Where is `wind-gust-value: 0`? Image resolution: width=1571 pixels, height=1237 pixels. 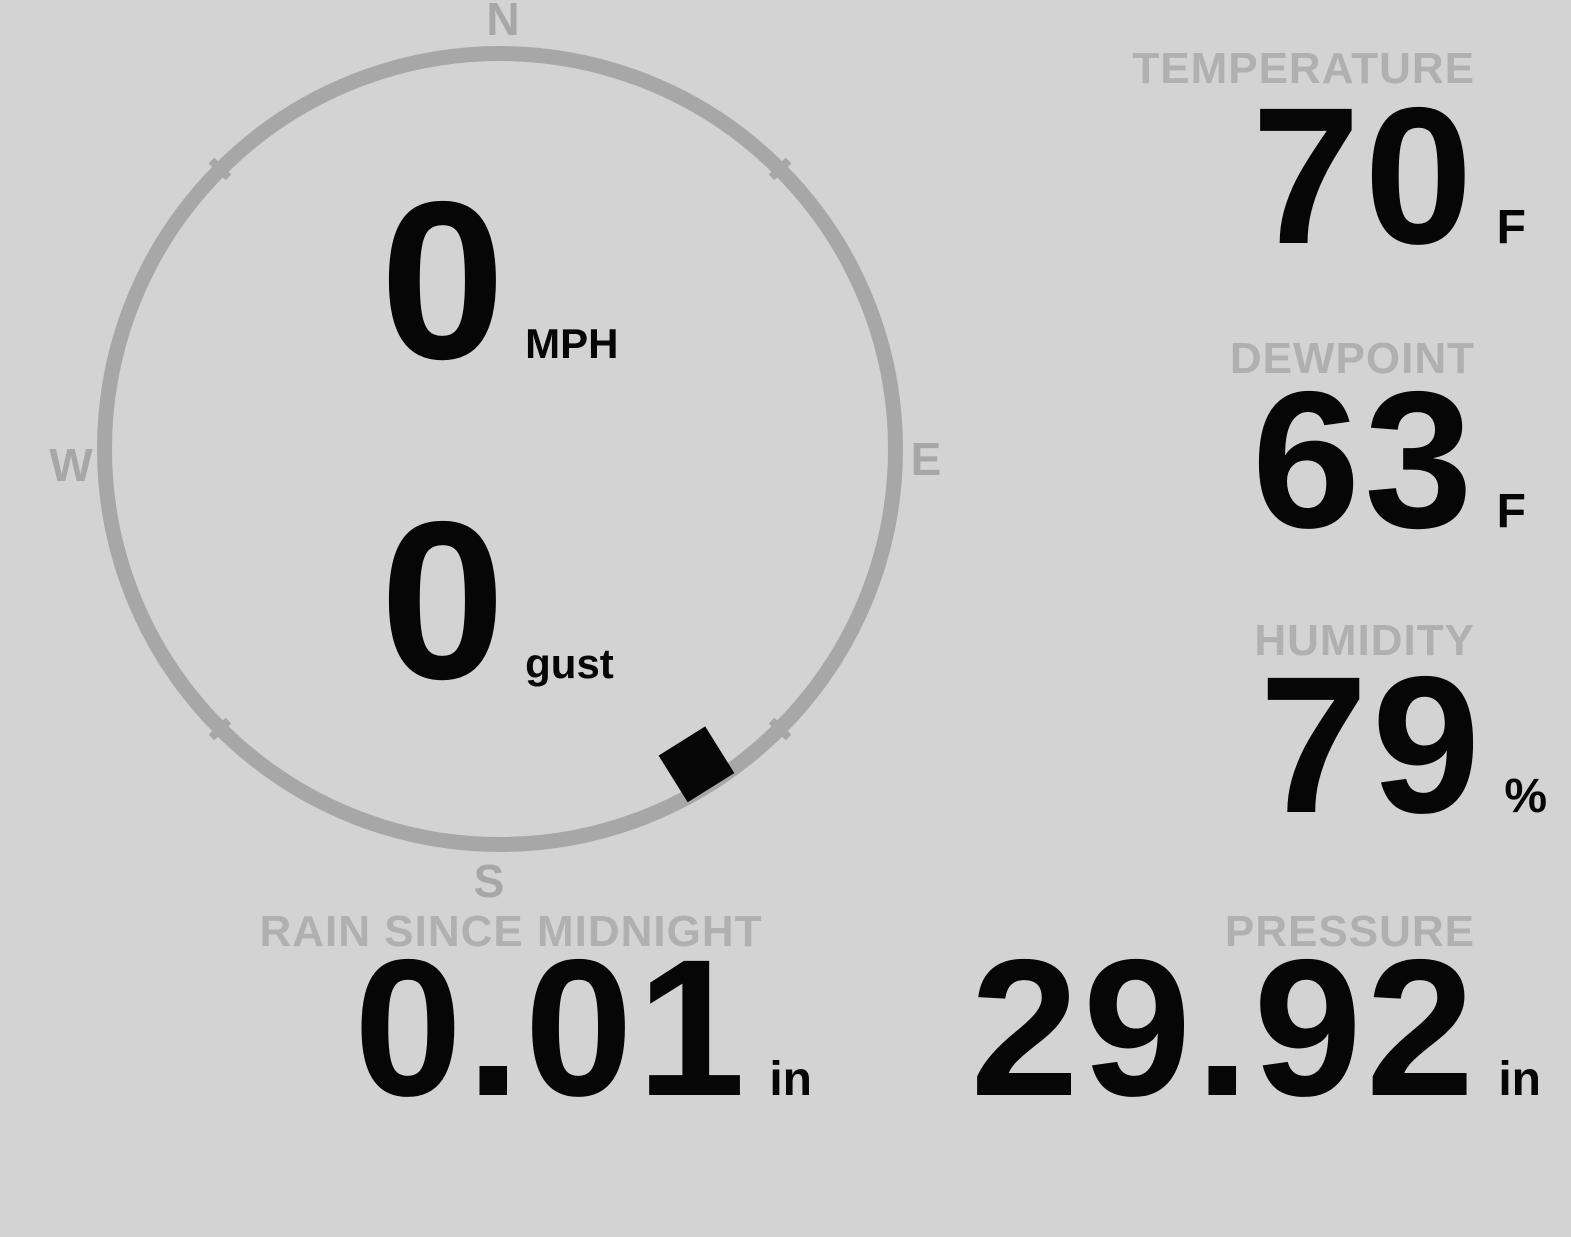
wind-gust-value: 0 is located at coordinates (443, 600).